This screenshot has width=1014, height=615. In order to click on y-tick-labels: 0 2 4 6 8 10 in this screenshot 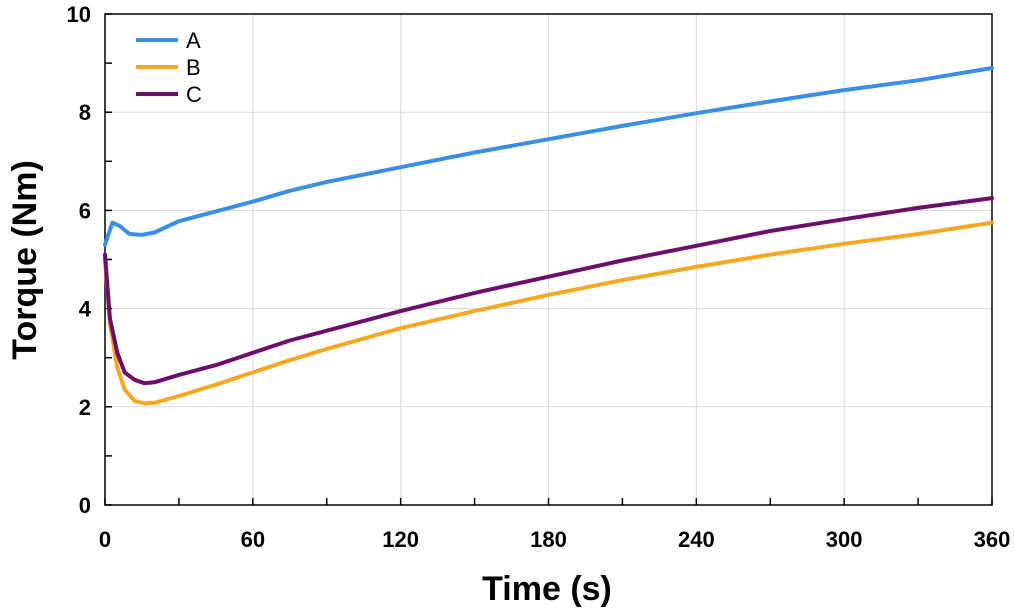, I will do `click(79, 260)`.